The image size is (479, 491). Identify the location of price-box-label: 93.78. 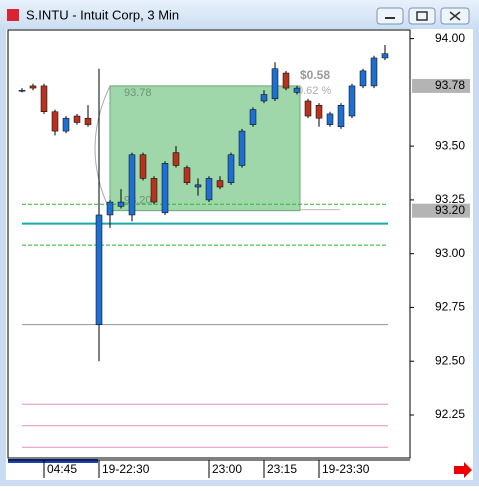
(450, 85).